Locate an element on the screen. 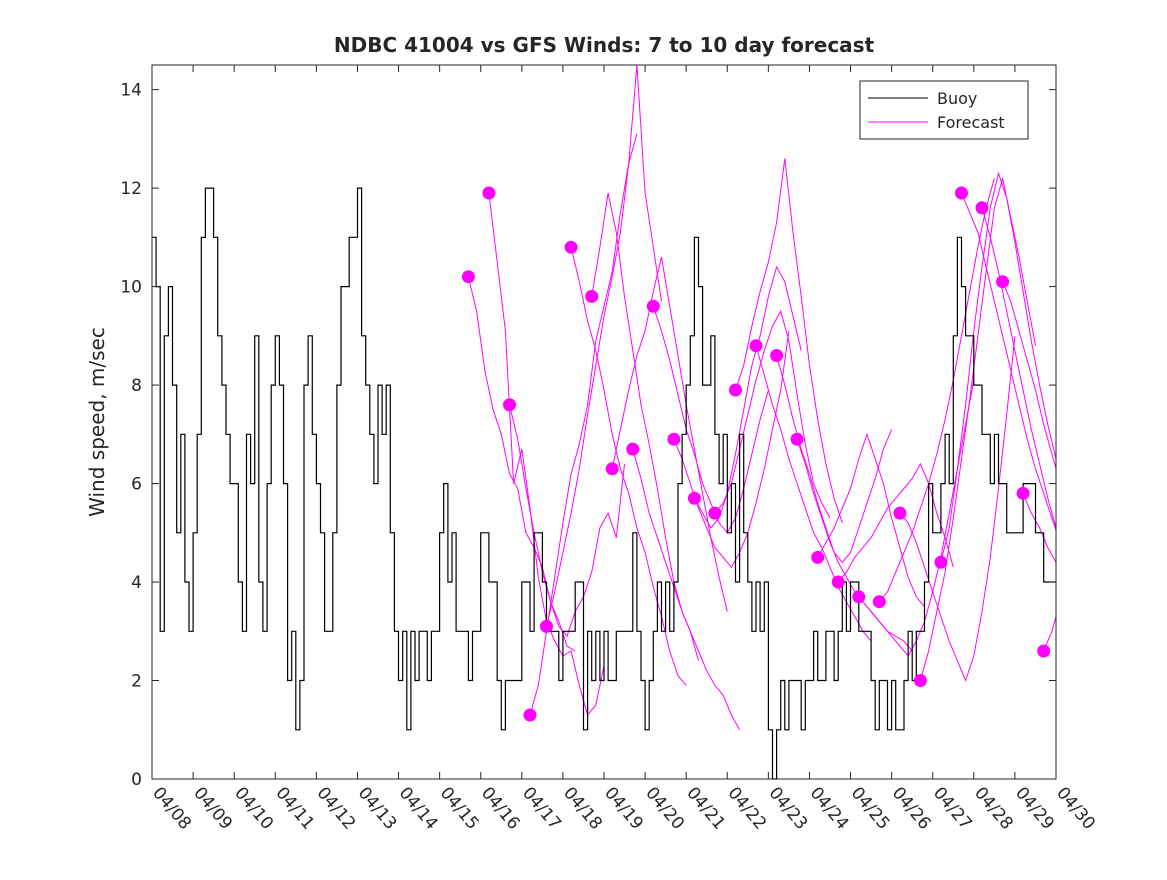 The height and width of the screenshot is (880, 1167). y-tick-label: 0 is located at coordinates (136, 780).